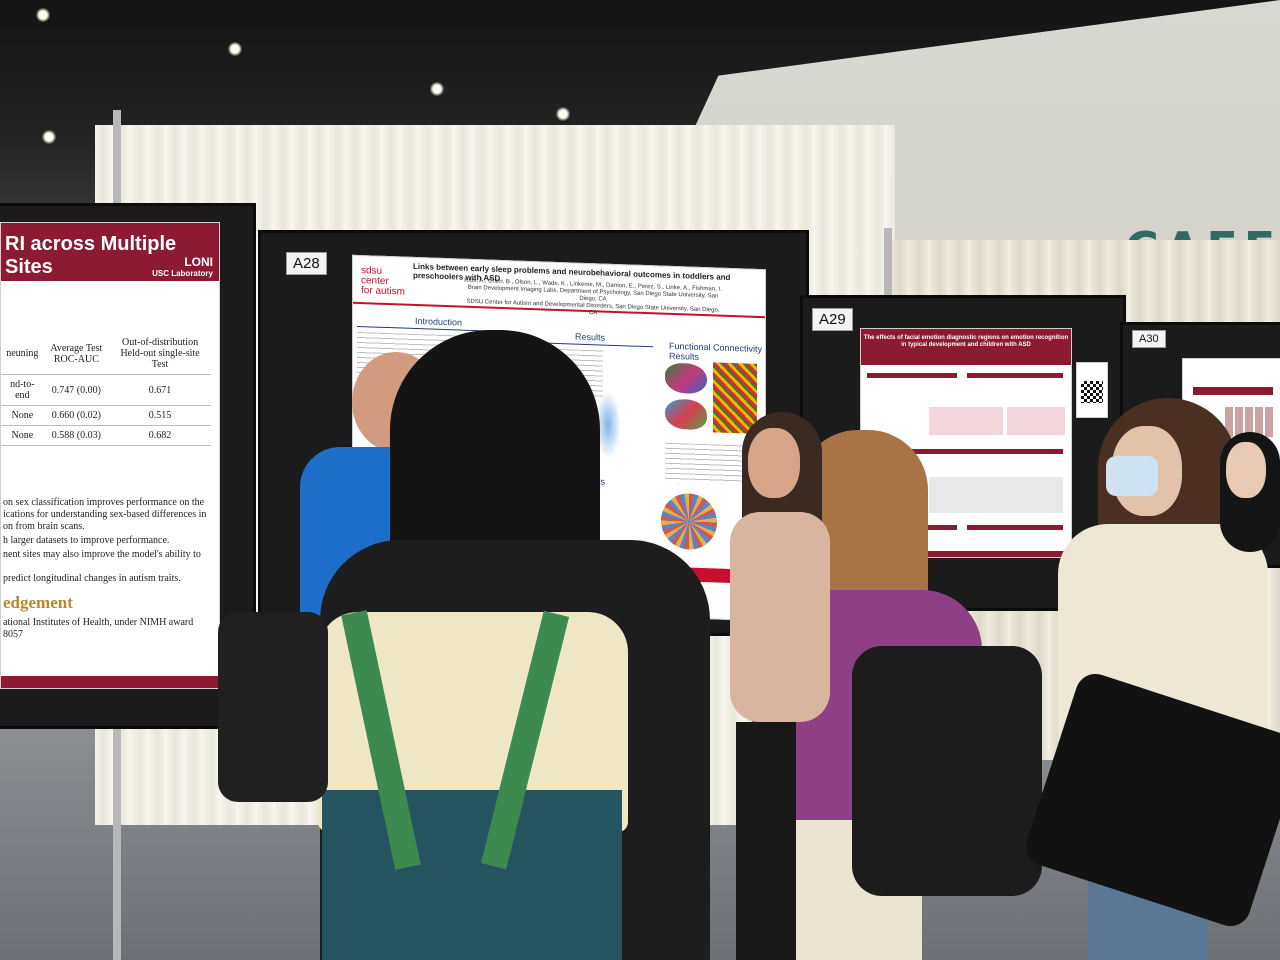 The height and width of the screenshot is (960, 1280). What do you see at coordinates (780, 617) in the screenshot?
I see `top` at bounding box center [780, 617].